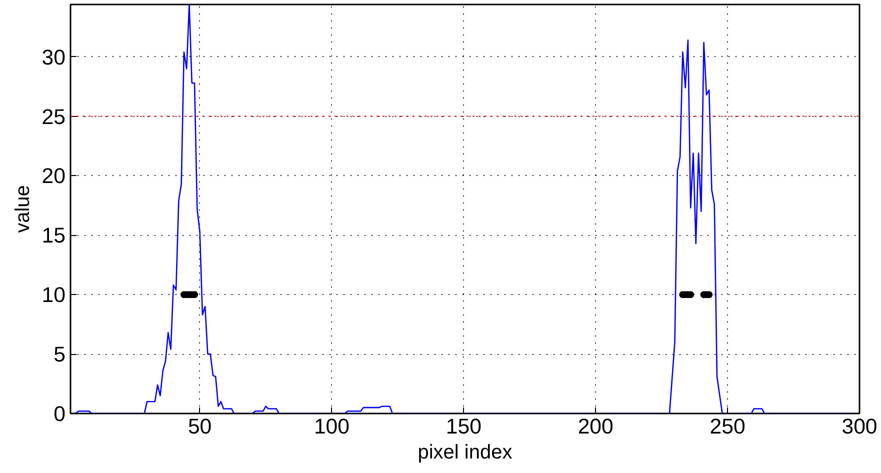 The height and width of the screenshot is (473, 881). What do you see at coordinates (60, 354) in the screenshot?
I see `y-tick-label: 5` at bounding box center [60, 354].